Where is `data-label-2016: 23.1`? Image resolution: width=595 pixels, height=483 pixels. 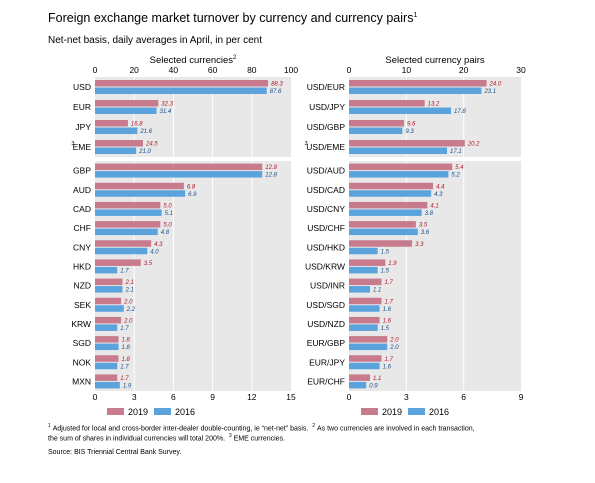
data-label-2016: 23.1 is located at coordinates (489, 92).